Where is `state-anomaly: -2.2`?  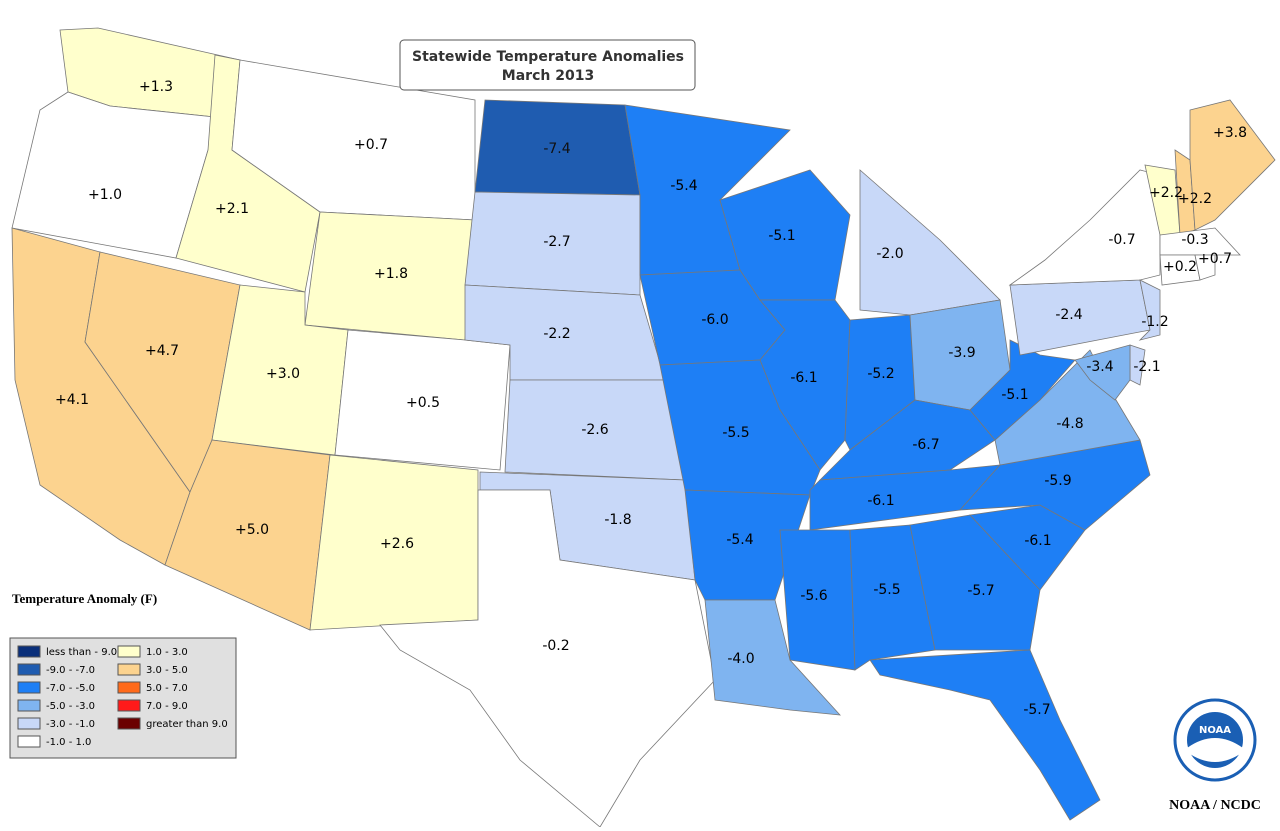 state-anomaly: -2.2 is located at coordinates (556, 334).